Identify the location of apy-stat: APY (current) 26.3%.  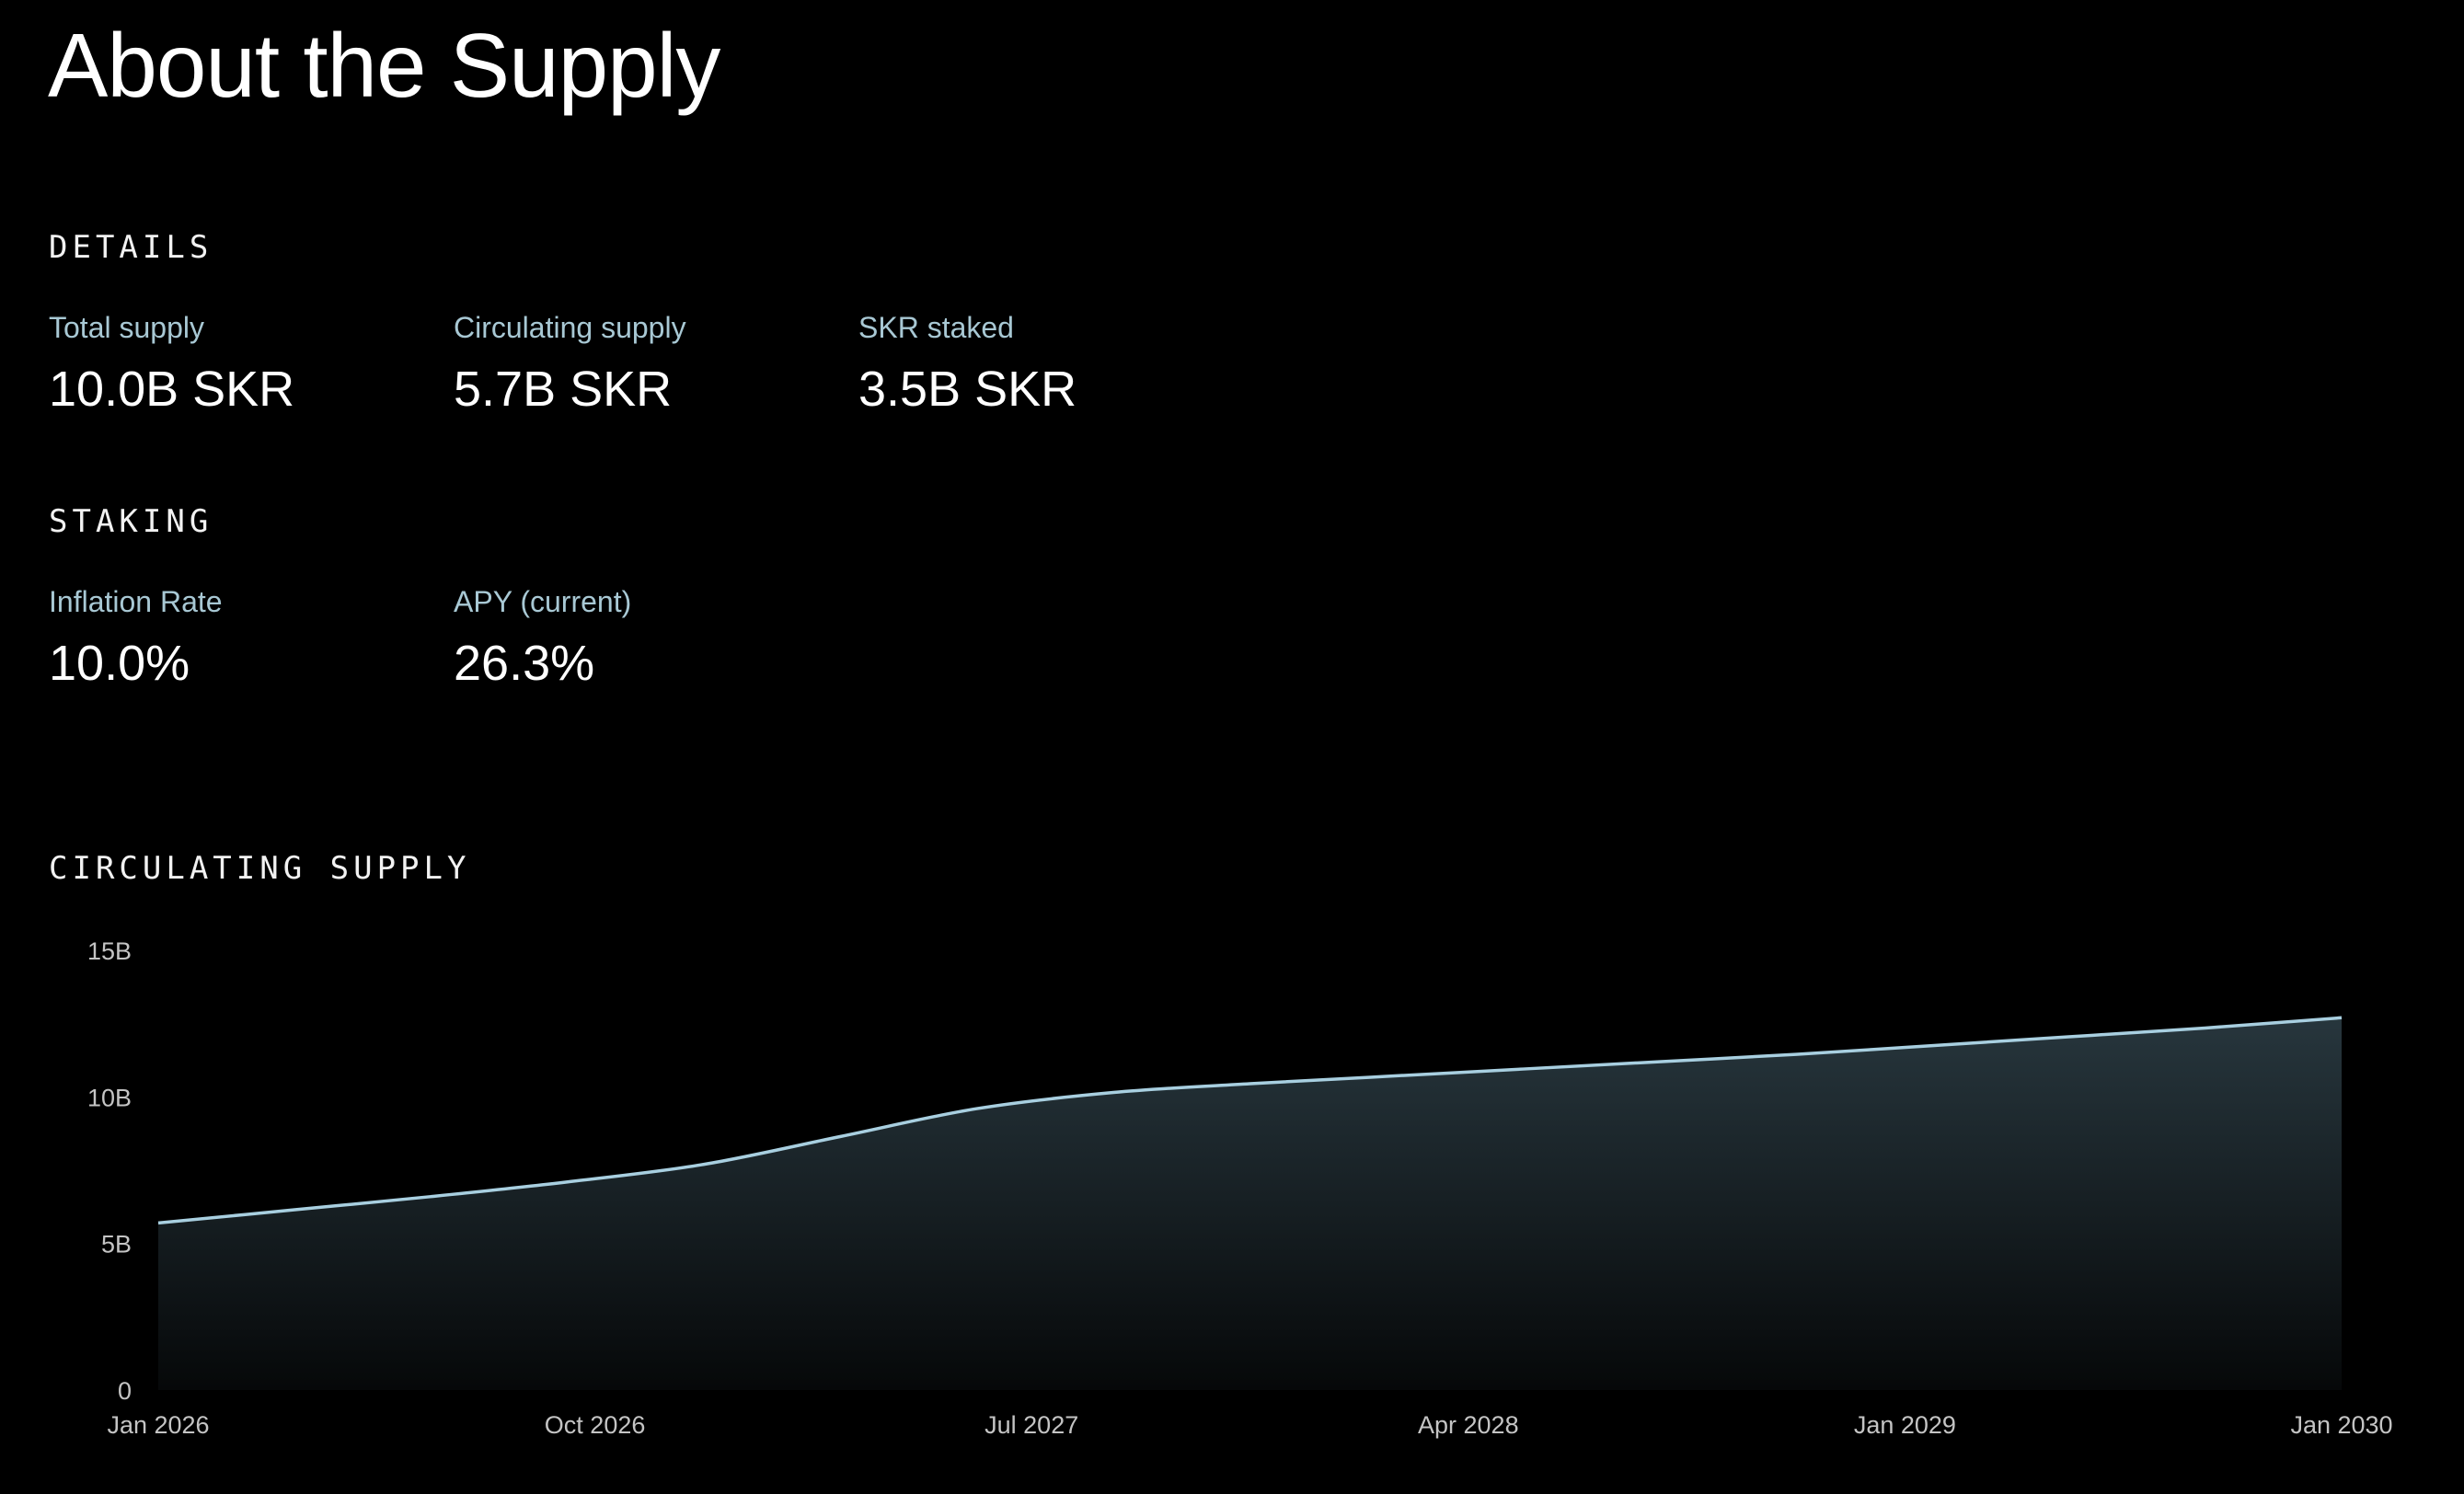
(542, 637).